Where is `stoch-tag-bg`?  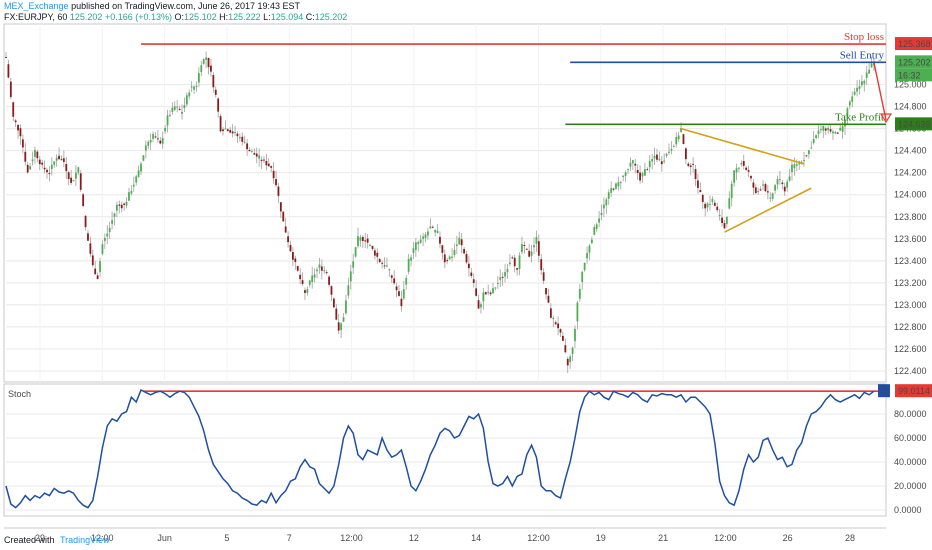 stoch-tag-bg is located at coordinates (884, 391).